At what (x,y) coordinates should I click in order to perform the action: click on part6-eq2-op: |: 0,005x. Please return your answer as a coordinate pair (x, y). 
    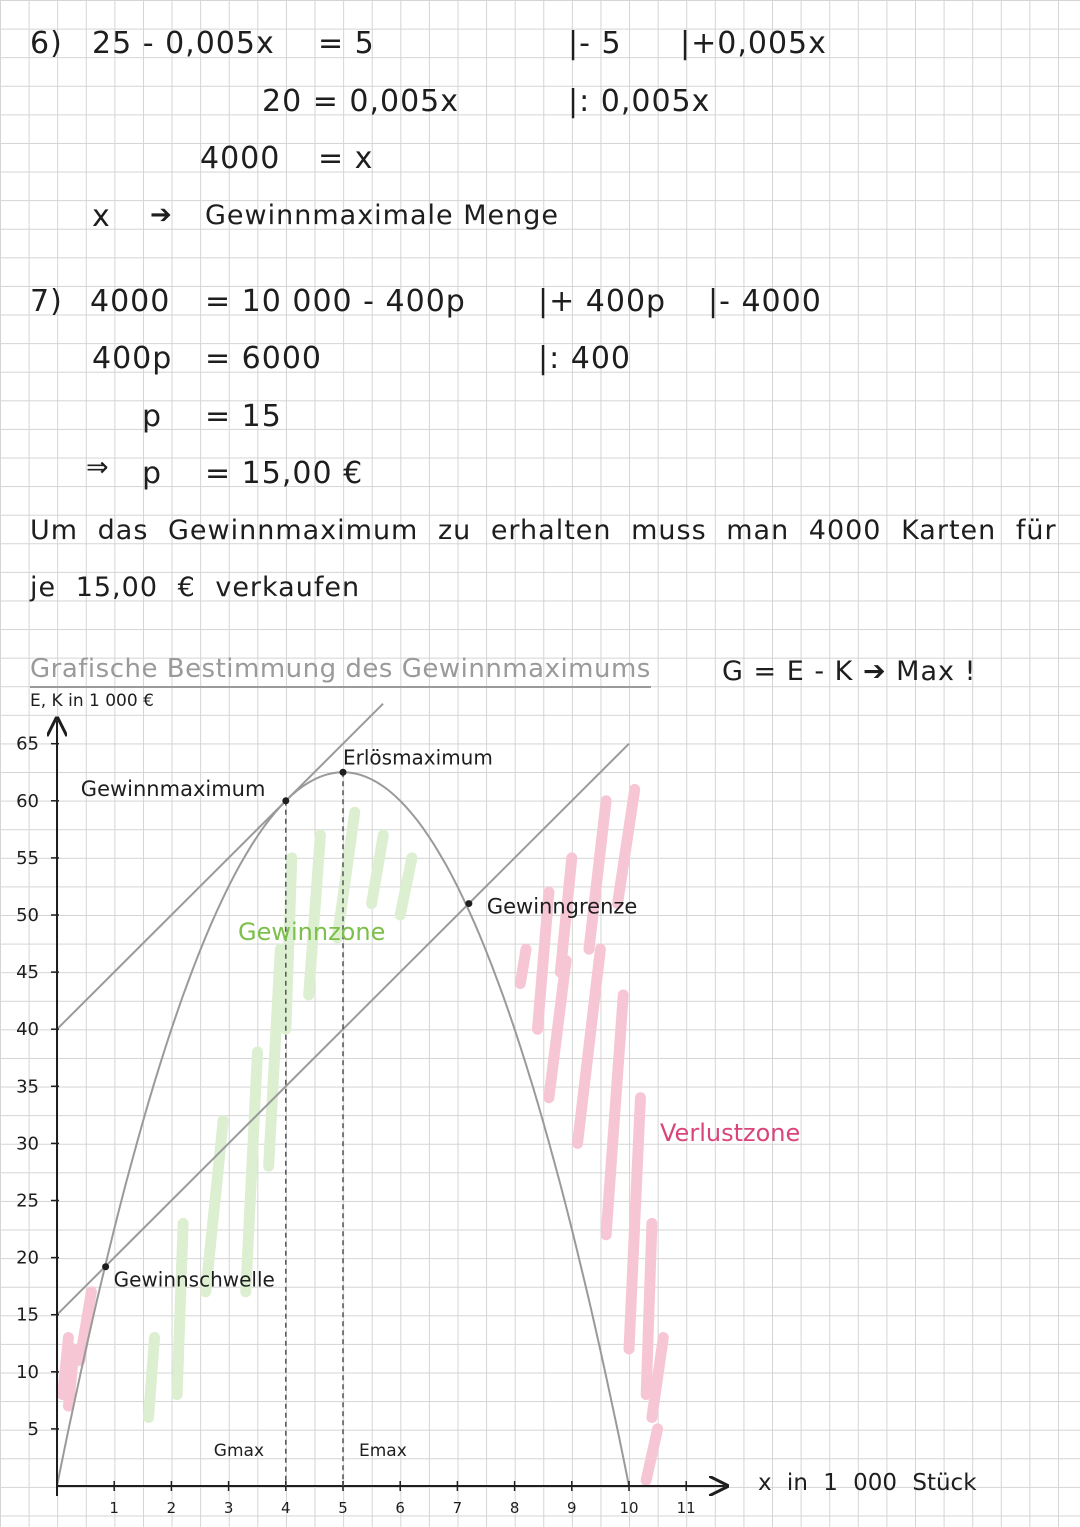
    Looking at the image, I should click on (639, 101).